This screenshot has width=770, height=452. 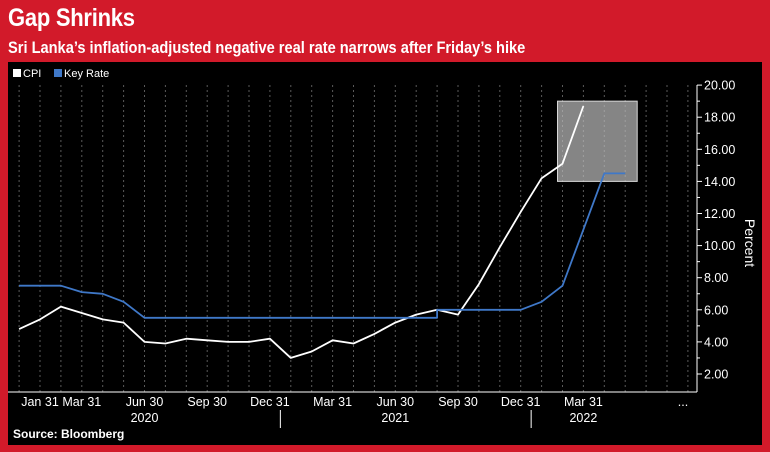 I want to click on legend: CPI Key Rate, so click(x=61, y=74).